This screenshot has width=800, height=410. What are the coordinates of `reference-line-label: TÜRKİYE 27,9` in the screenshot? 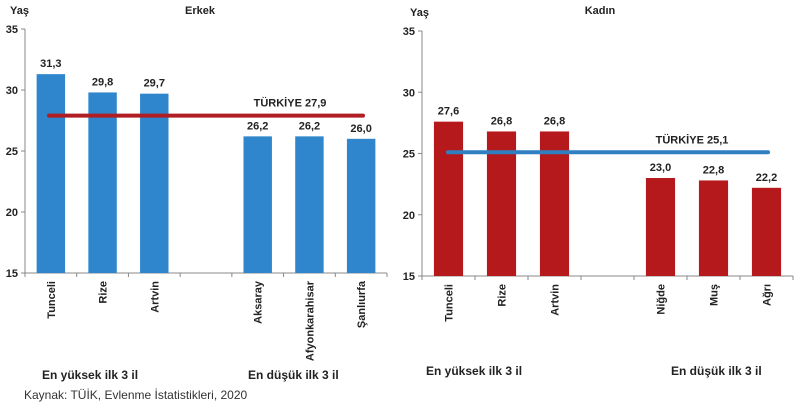 It's located at (290, 103).